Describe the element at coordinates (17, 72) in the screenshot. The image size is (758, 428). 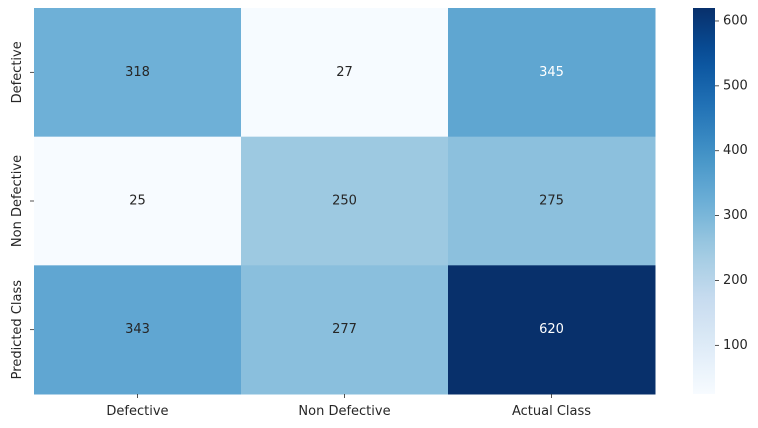
I see `y-tick-label-0: Defective` at that location.